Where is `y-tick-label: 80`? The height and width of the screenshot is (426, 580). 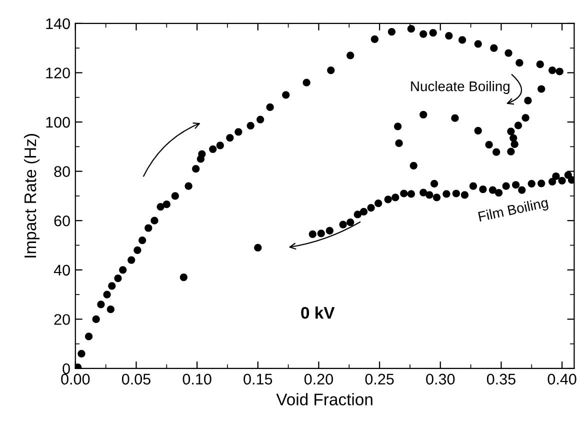
y-tick-label: 80 is located at coordinates (62, 171).